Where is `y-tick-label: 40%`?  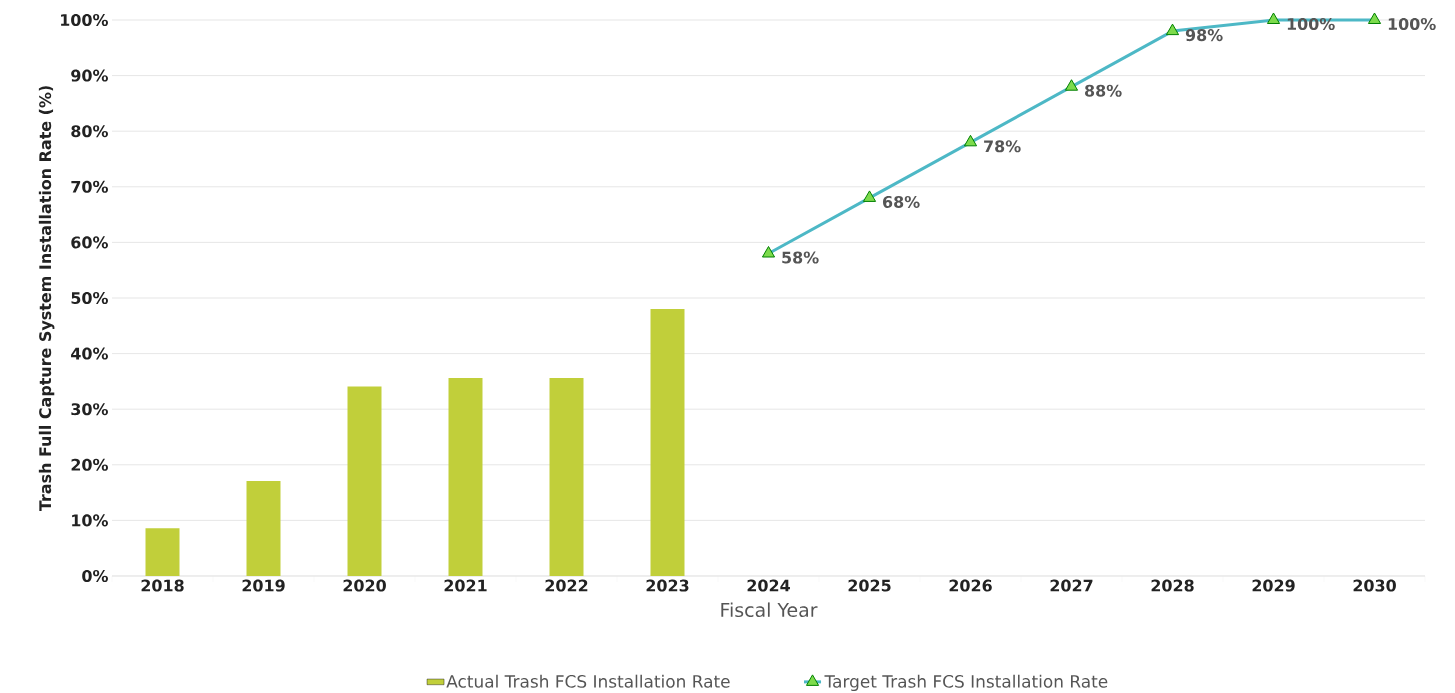
y-tick-label: 40% is located at coordinates (89, 353).